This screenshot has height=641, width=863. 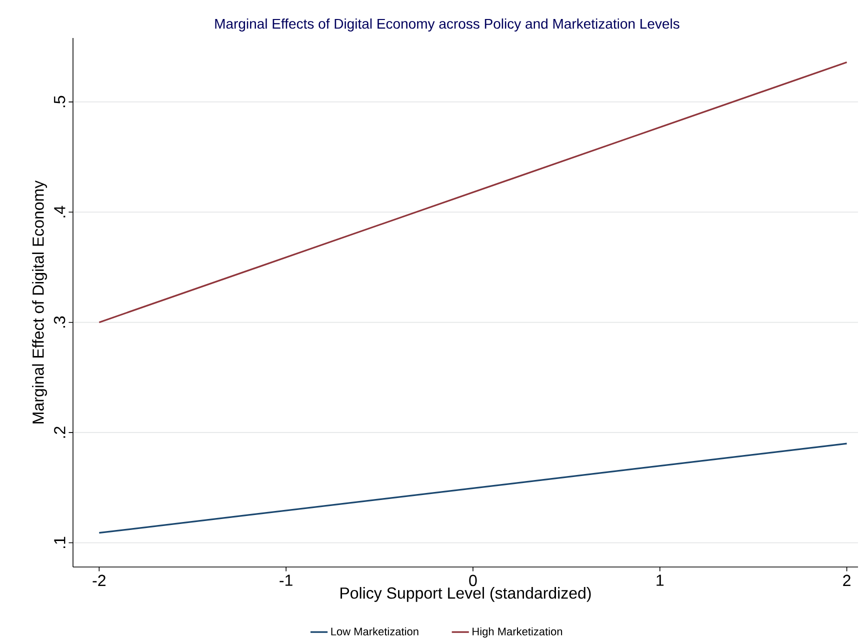 I want to click on x-axis-title: Policy Support Level (standardized), so click(x=465, y=594).